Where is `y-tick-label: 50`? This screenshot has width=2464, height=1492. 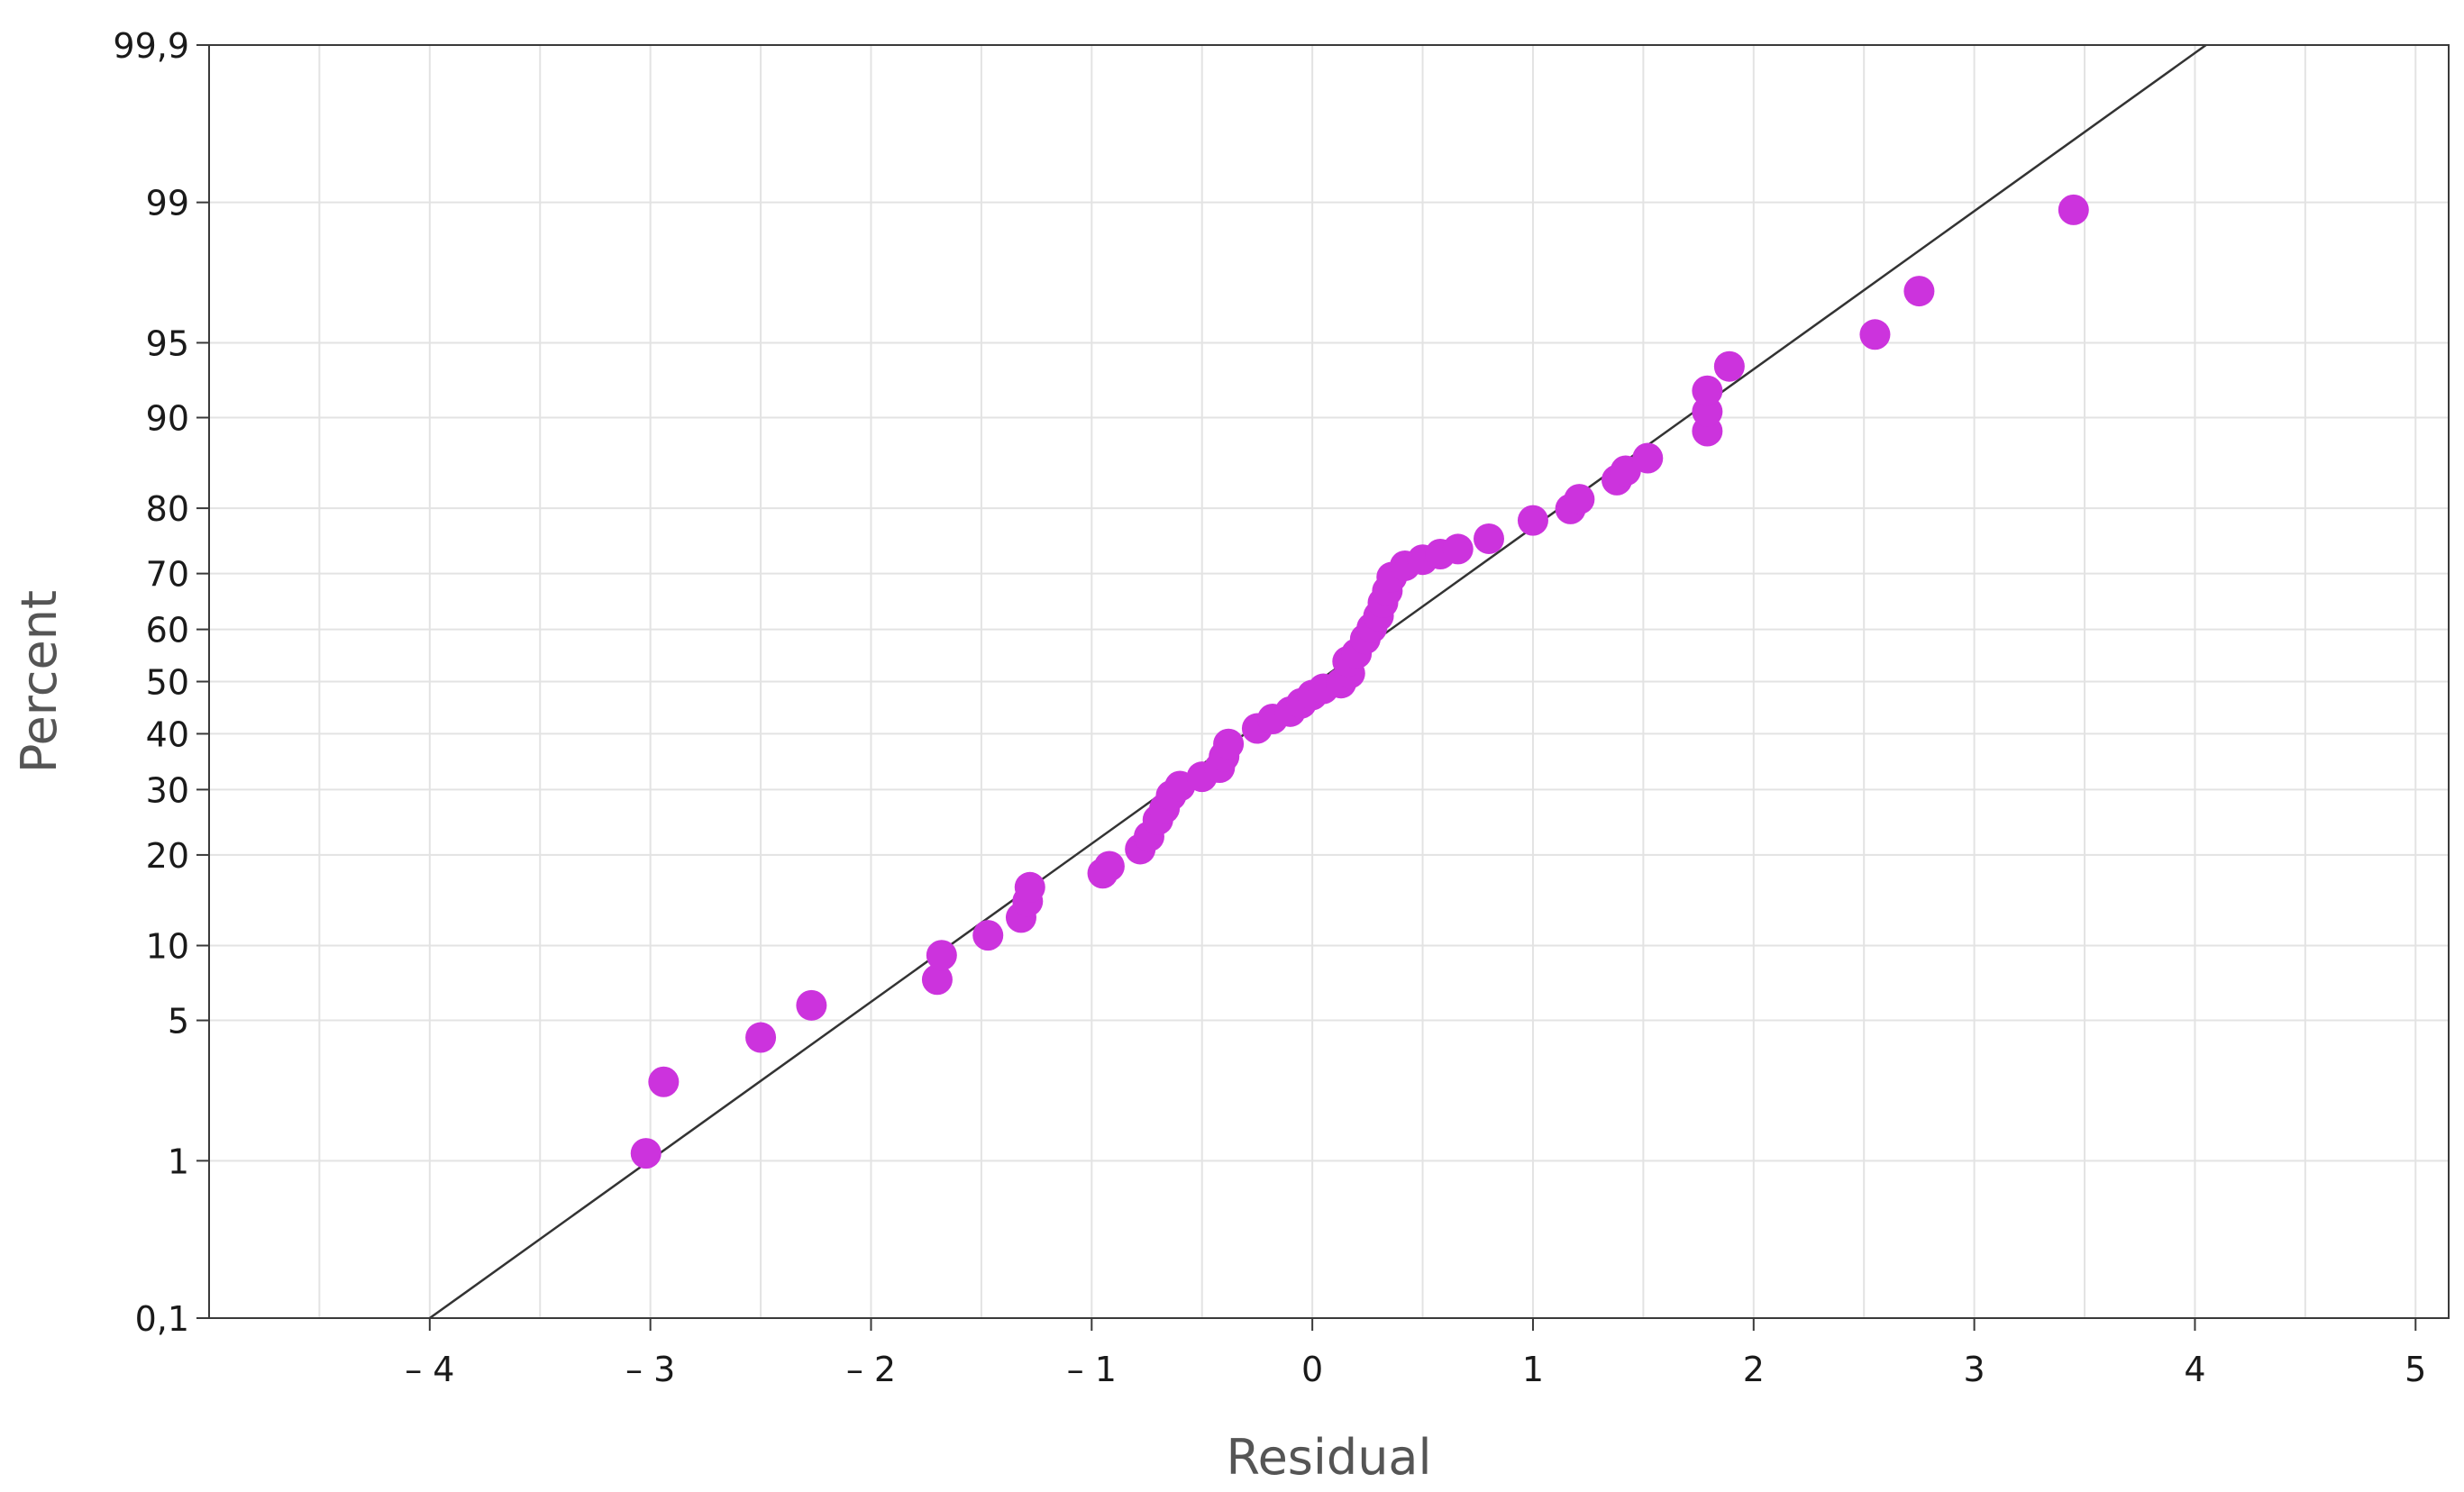
y-tick-label: 50 is located at coordinates (167, 683).